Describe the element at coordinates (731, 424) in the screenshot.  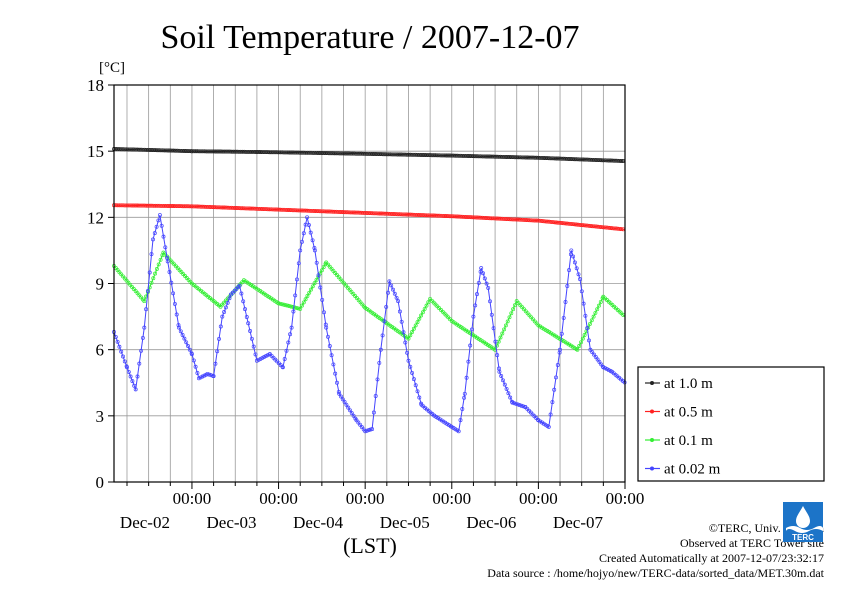
I see `legend-box` at that location.